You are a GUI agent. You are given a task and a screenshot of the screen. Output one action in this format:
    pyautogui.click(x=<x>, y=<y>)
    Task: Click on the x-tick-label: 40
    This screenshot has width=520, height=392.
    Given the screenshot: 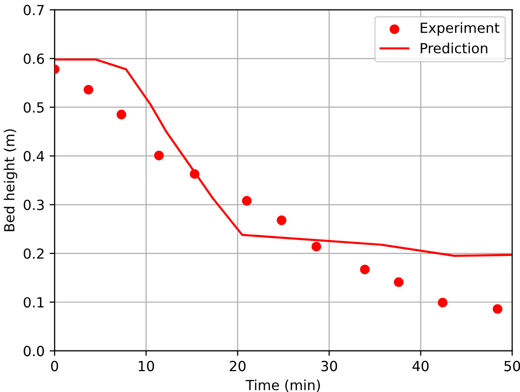 What is the action you would take?
    pyautogui.click(x=420, y=366)
    